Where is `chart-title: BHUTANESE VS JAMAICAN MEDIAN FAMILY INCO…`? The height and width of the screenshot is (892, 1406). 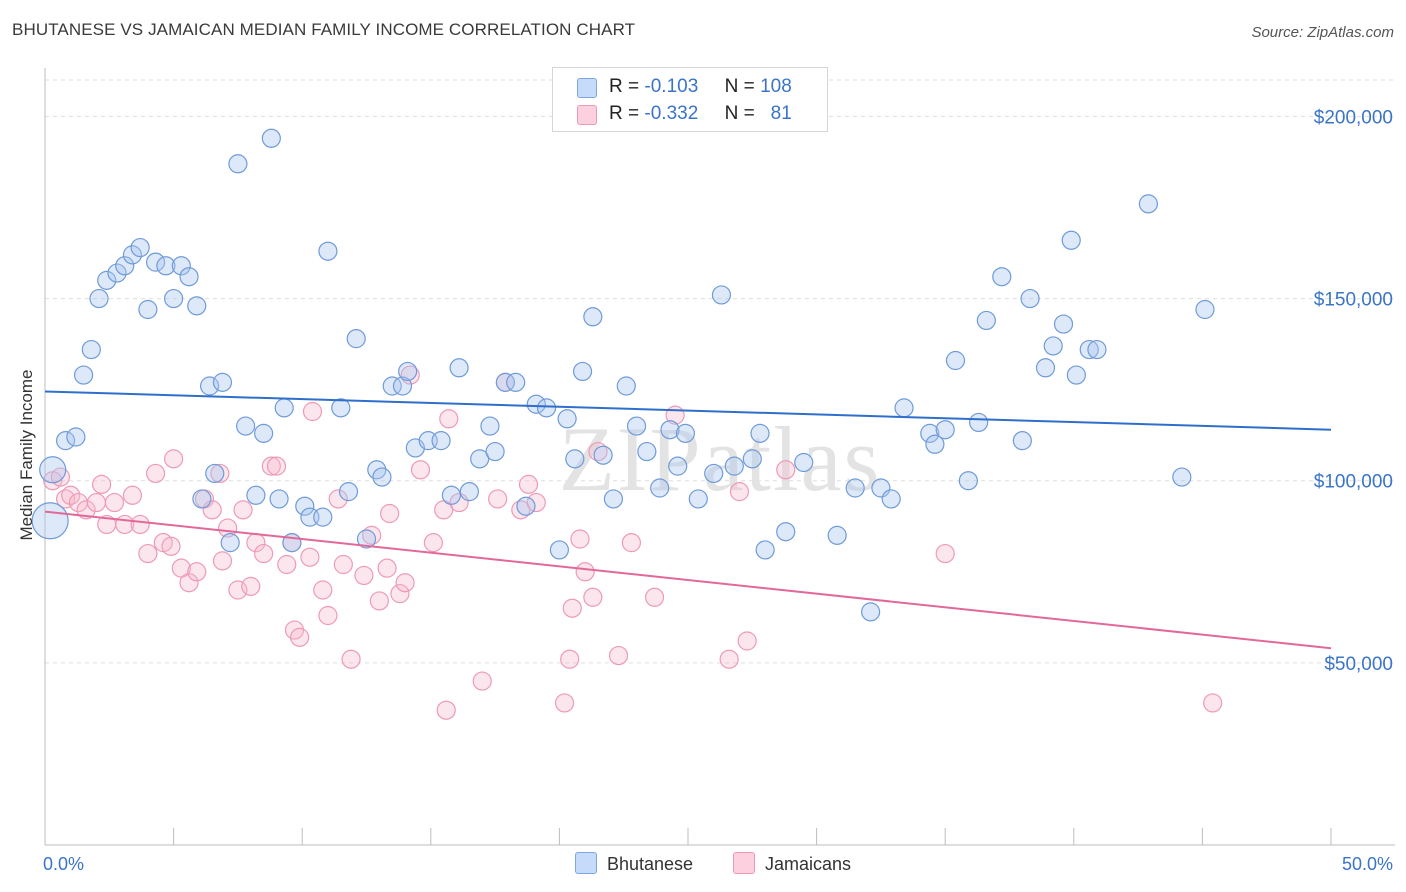
chart-title: BHUTANESE VS JAMAICAN MEDIAN FAMILY INCO… is located at coordinates (324, 29).